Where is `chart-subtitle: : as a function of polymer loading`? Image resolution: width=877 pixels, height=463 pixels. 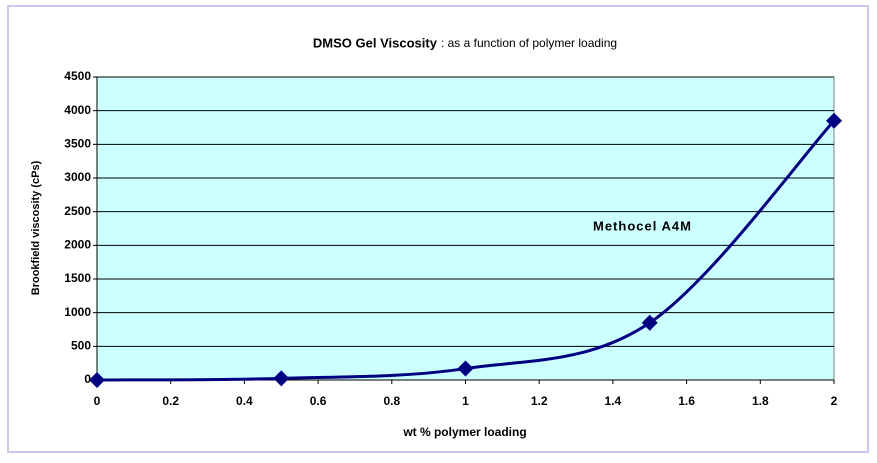
chart-subtitle: : as a function of polymer loading is located at coordinates (529, 43).